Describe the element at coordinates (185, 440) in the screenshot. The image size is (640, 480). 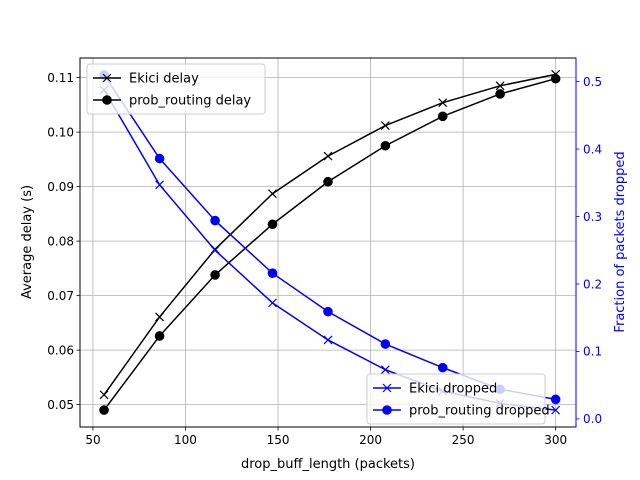
I see `x-tick-label: 100` at that location.